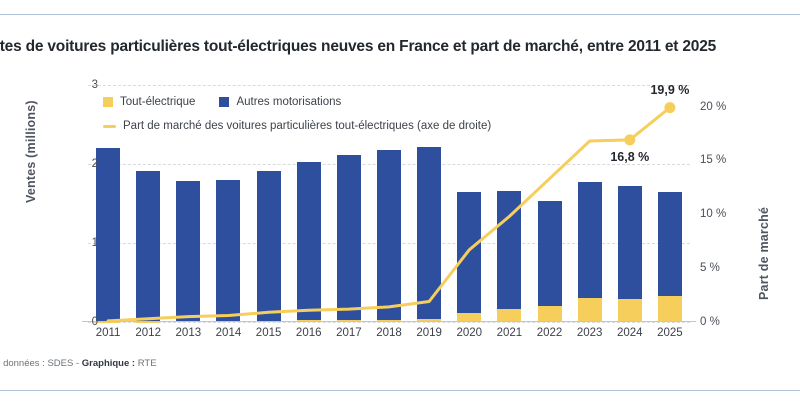 The image size is (800, 407). I want to click on x-axis-tick-label: 2016, so click(308, 333).